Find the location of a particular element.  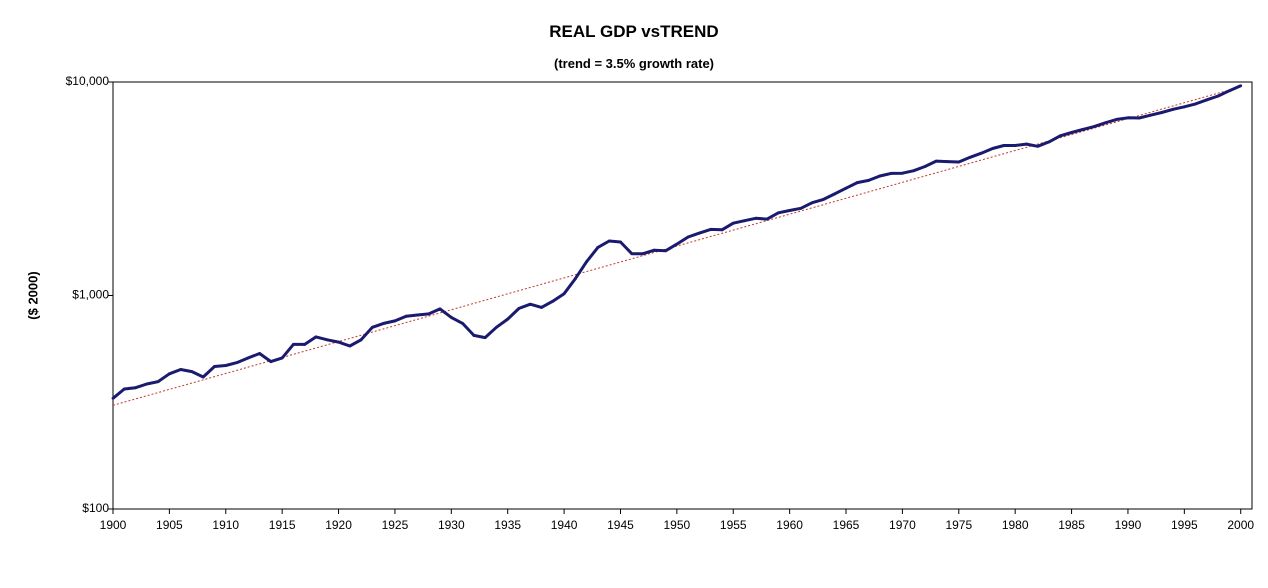

x-tick-label: 1920 is located at coordinates (338, 525).